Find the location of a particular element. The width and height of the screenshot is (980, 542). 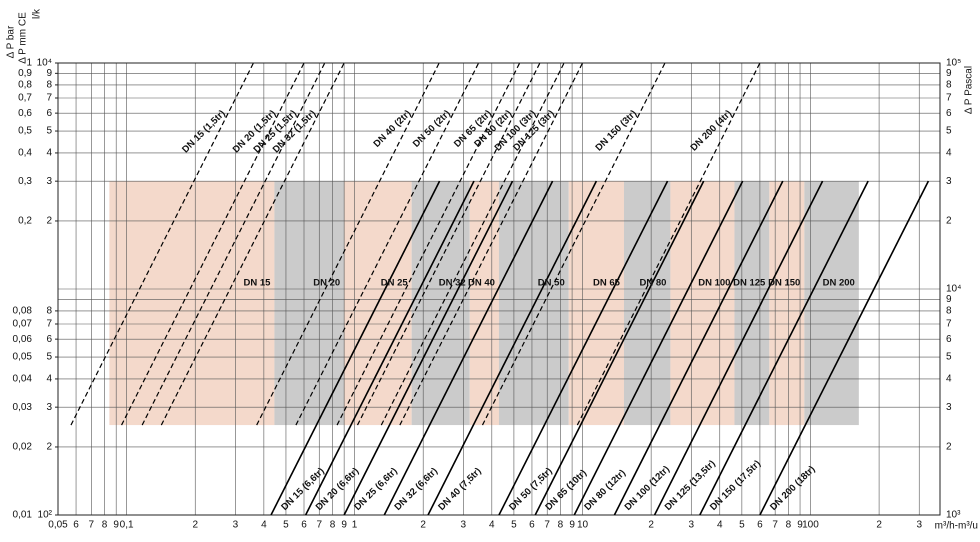

band-label: DN 200 is located at coordinates (839, 283).